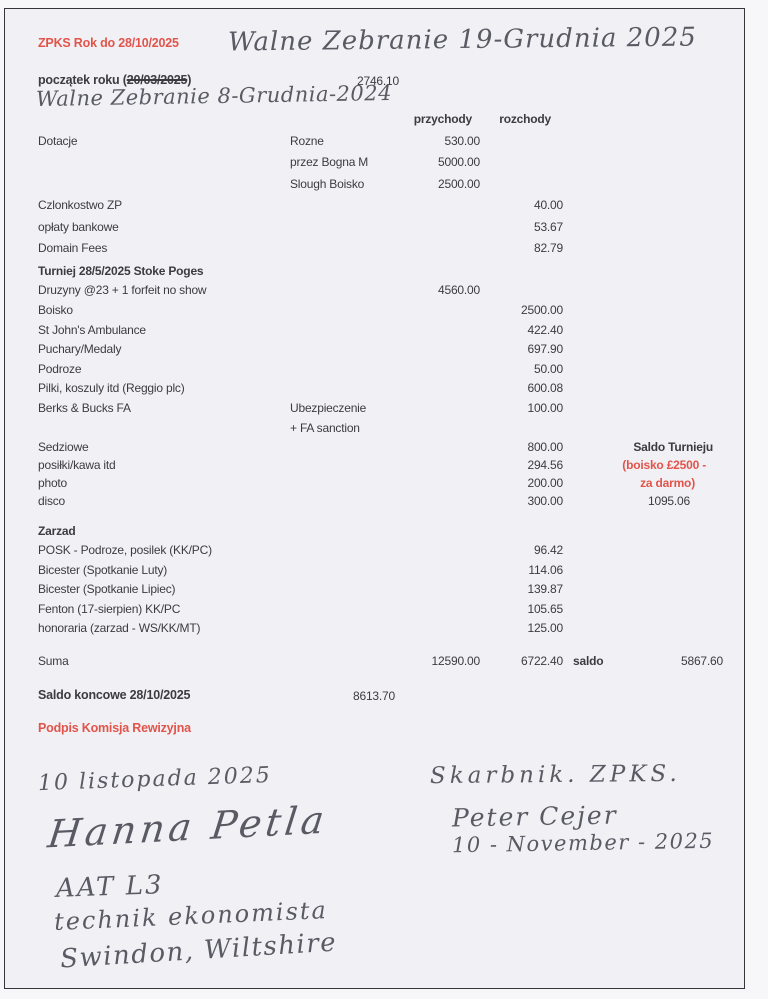 The image size is (768, 999). Describe the element at coordinates (664, 465) in the screenshot. I see `cell-extra: (boisko £2500 -` at that location.